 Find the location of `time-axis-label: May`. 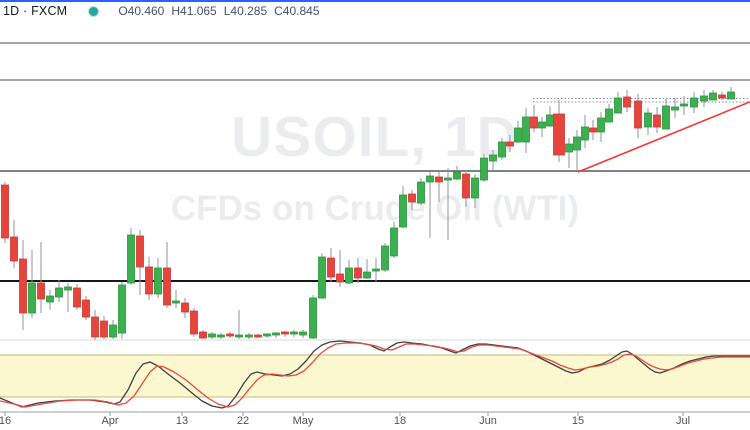

time-axis-label: May is located at coordinates (303, 421).